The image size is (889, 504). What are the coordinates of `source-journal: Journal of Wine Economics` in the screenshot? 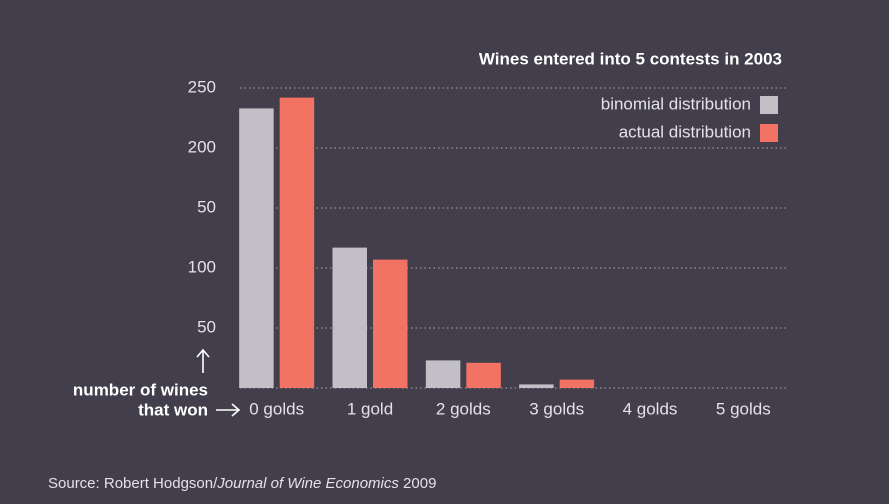 It's located at (307, 483).